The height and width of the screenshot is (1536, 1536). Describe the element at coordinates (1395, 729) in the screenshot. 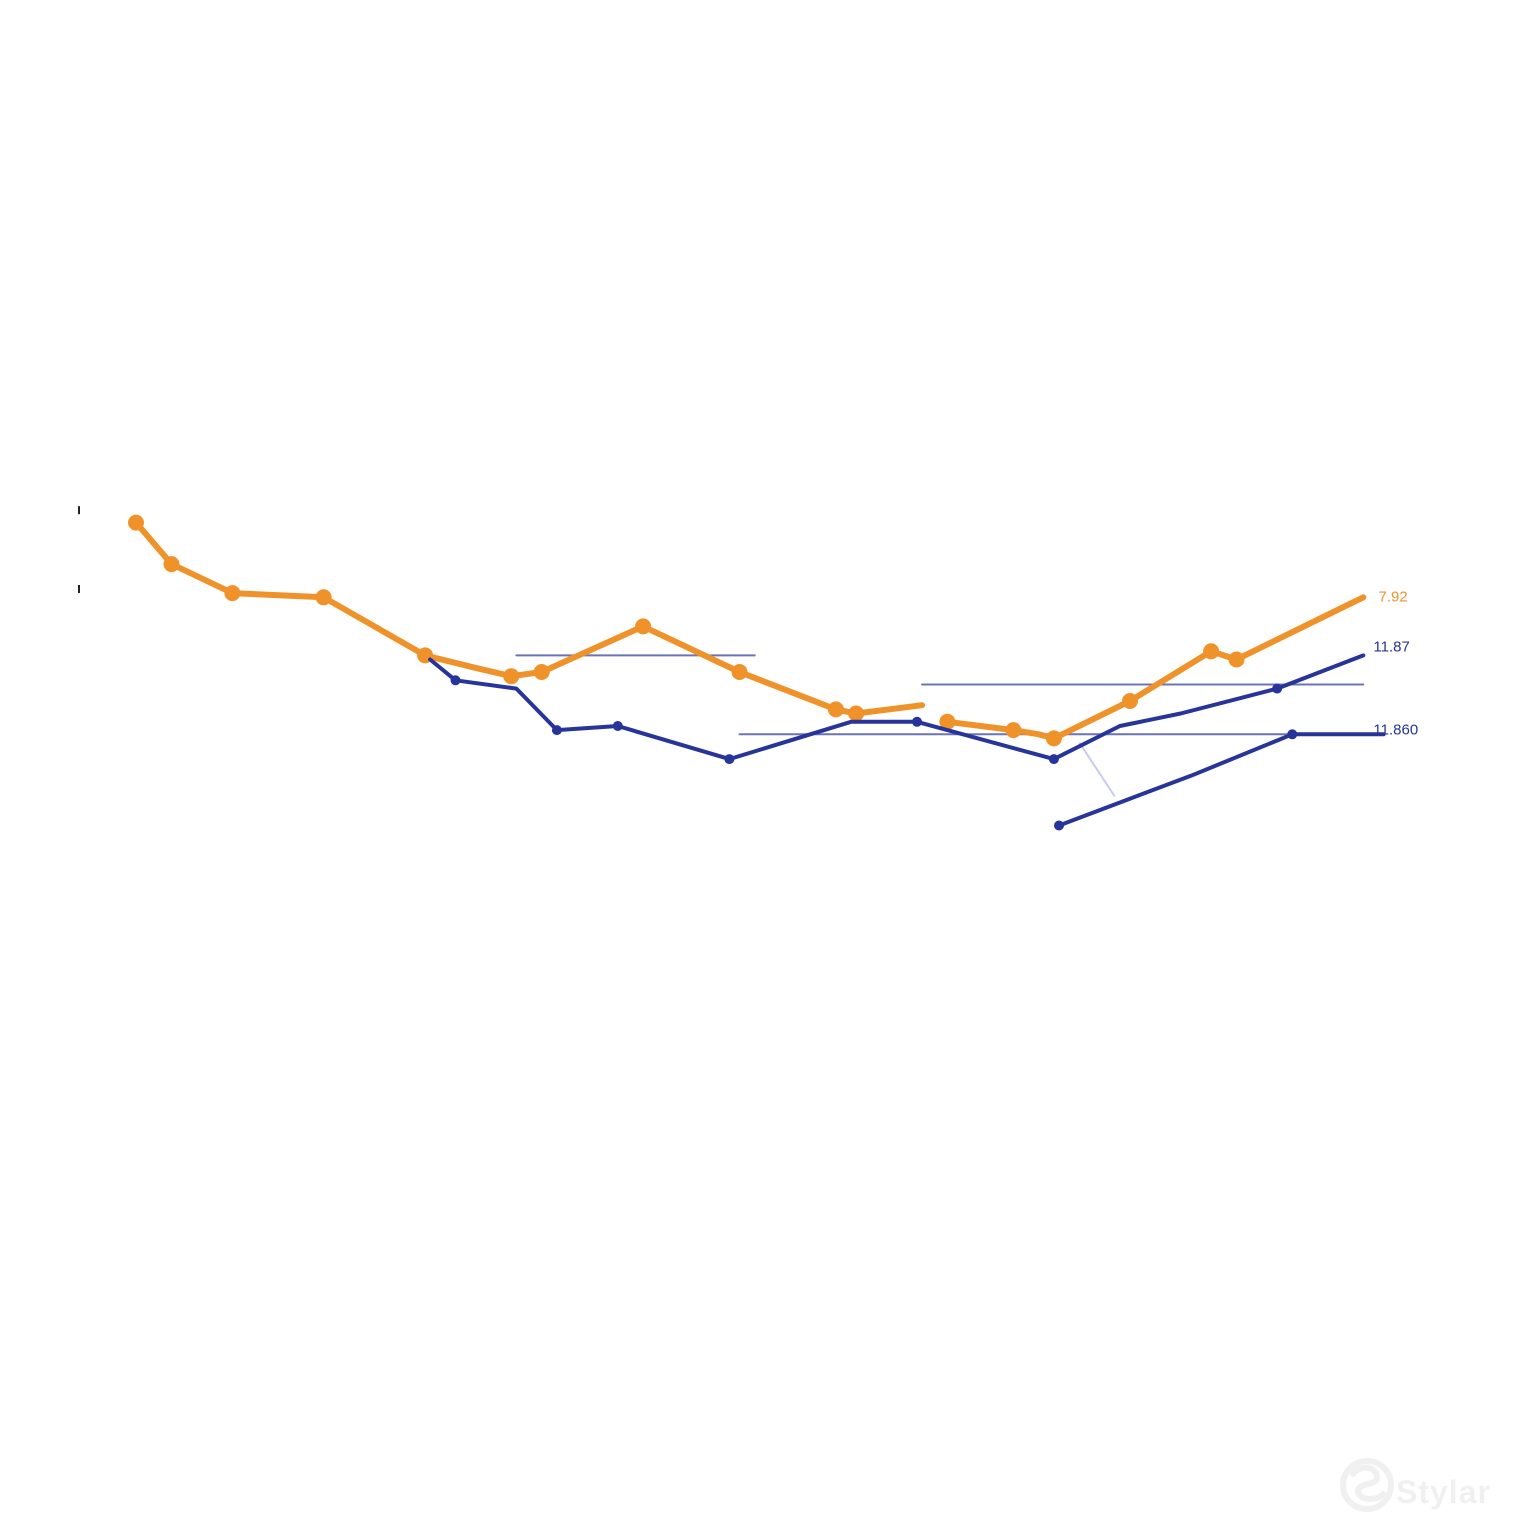

I see `annotation-label-2: 11.860` at that location.